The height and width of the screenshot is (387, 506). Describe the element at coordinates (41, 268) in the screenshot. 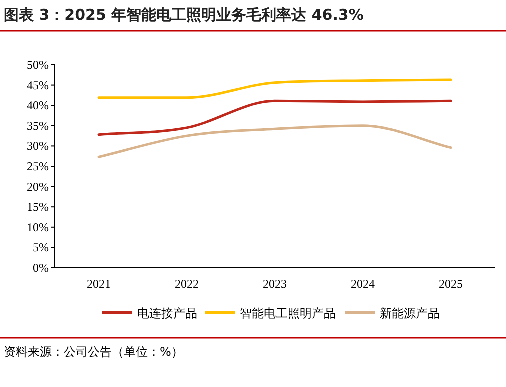

I see `y-tick-label: 0%` at that location.